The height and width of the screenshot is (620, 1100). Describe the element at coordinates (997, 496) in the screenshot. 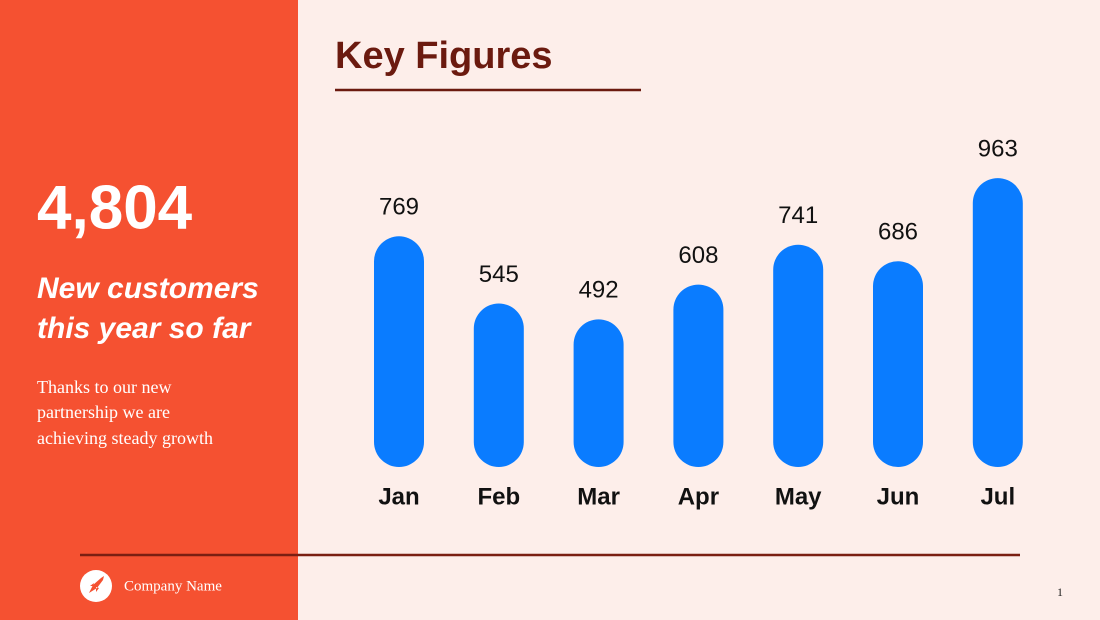

I see `x-tick-label: Jul` at that location.